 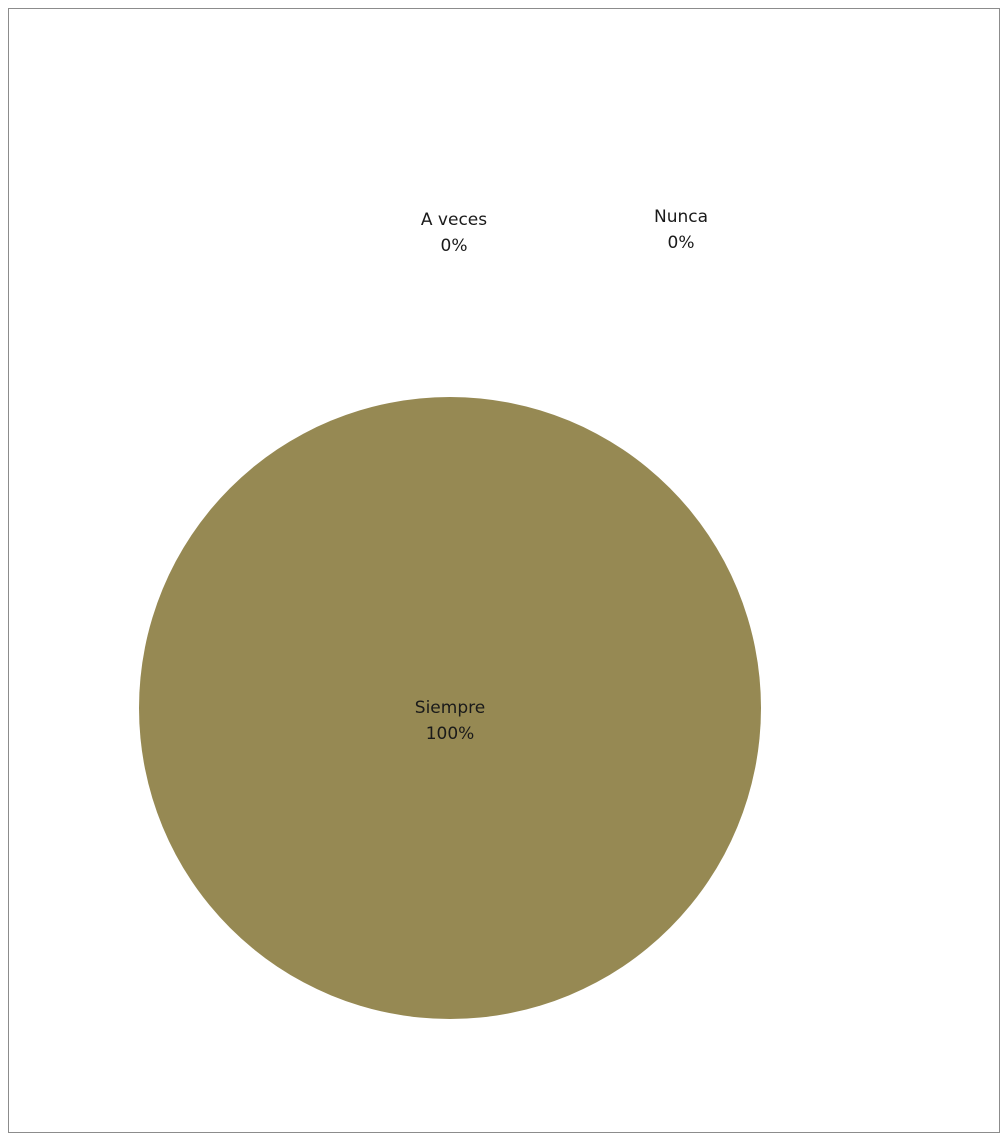 What do you see at coordinates (681, 217) in the screenshot?
I see `data-label-nunca-category: Nunca` at bounding box center [681, 217].